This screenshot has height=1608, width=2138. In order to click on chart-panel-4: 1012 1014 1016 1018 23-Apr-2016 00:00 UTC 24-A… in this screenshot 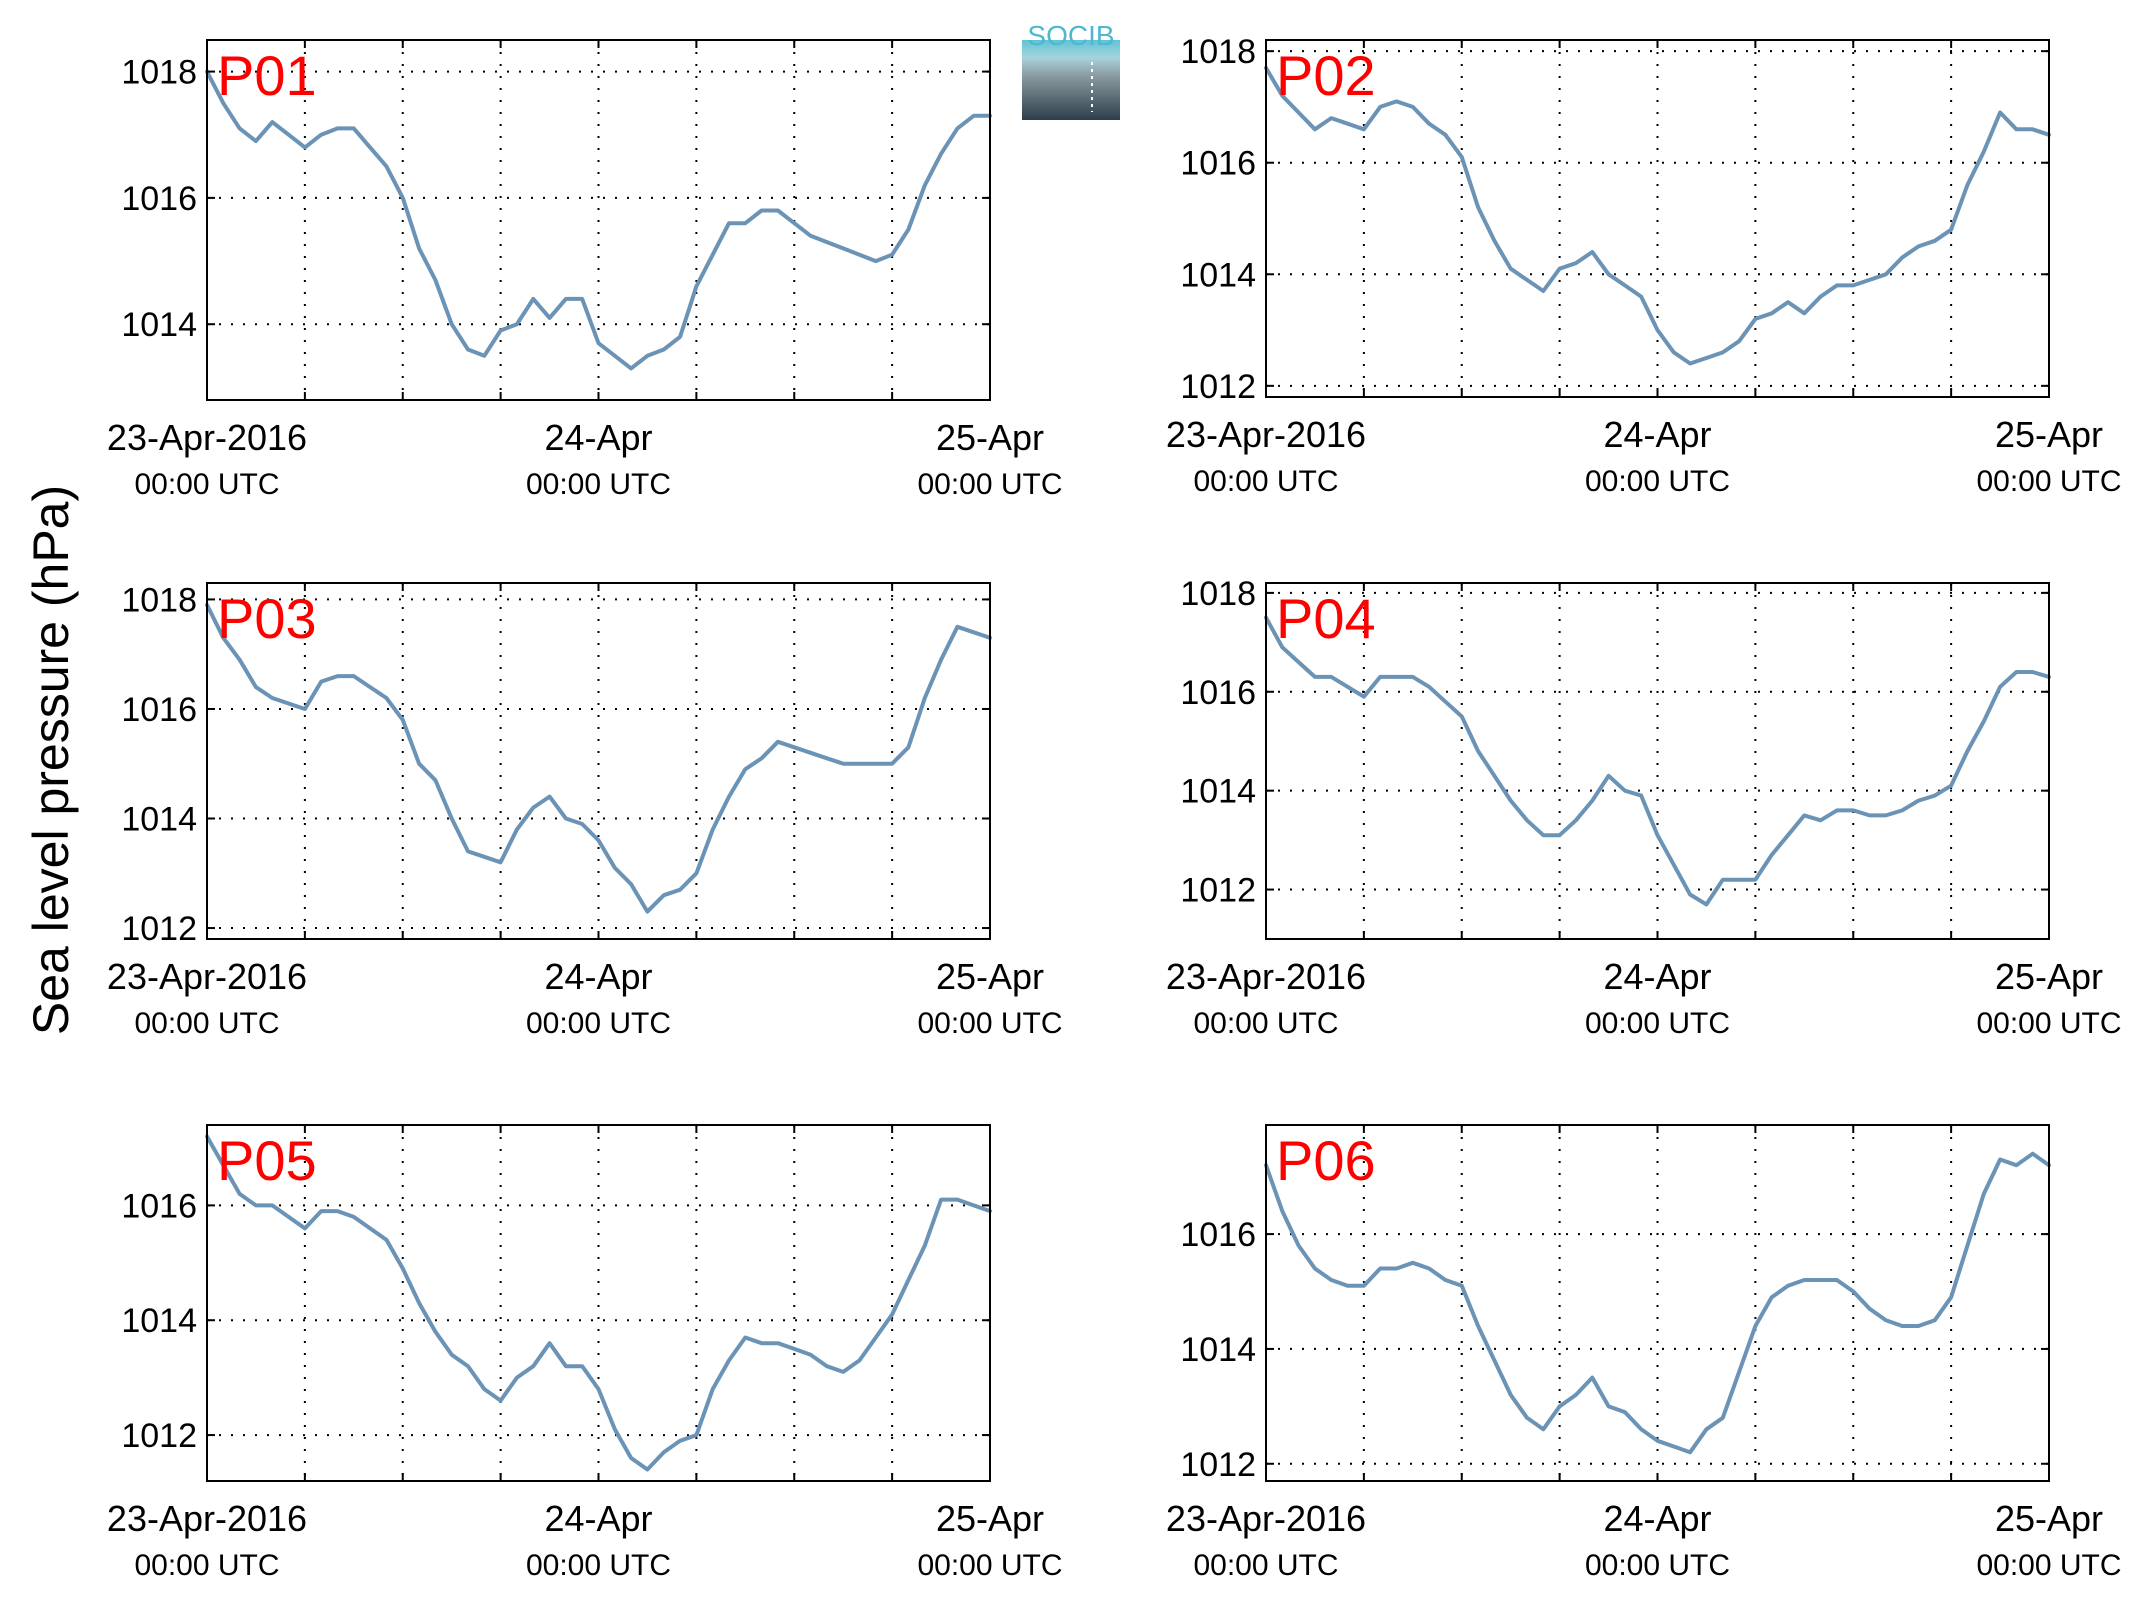, I will do `click(1644, 807)`.